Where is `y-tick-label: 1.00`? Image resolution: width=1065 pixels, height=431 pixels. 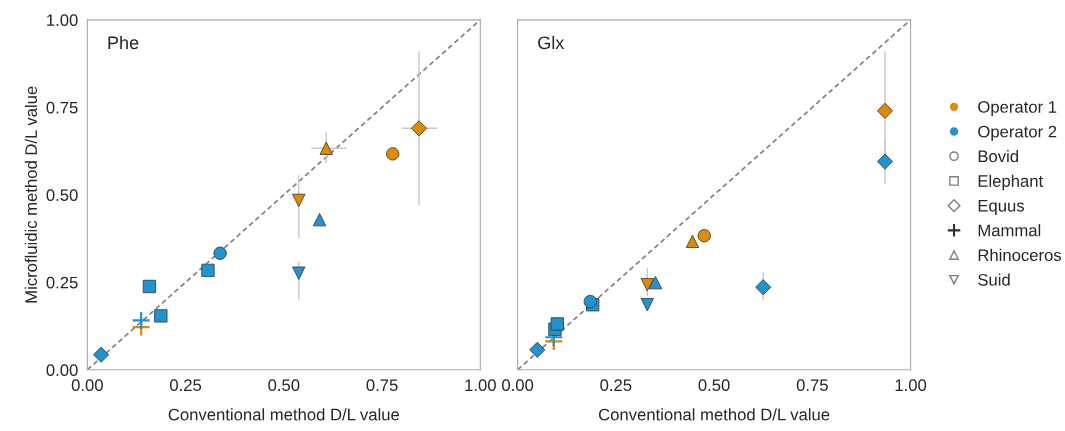 y-tick-label: 1.00 is located at coordinates (62, 20).